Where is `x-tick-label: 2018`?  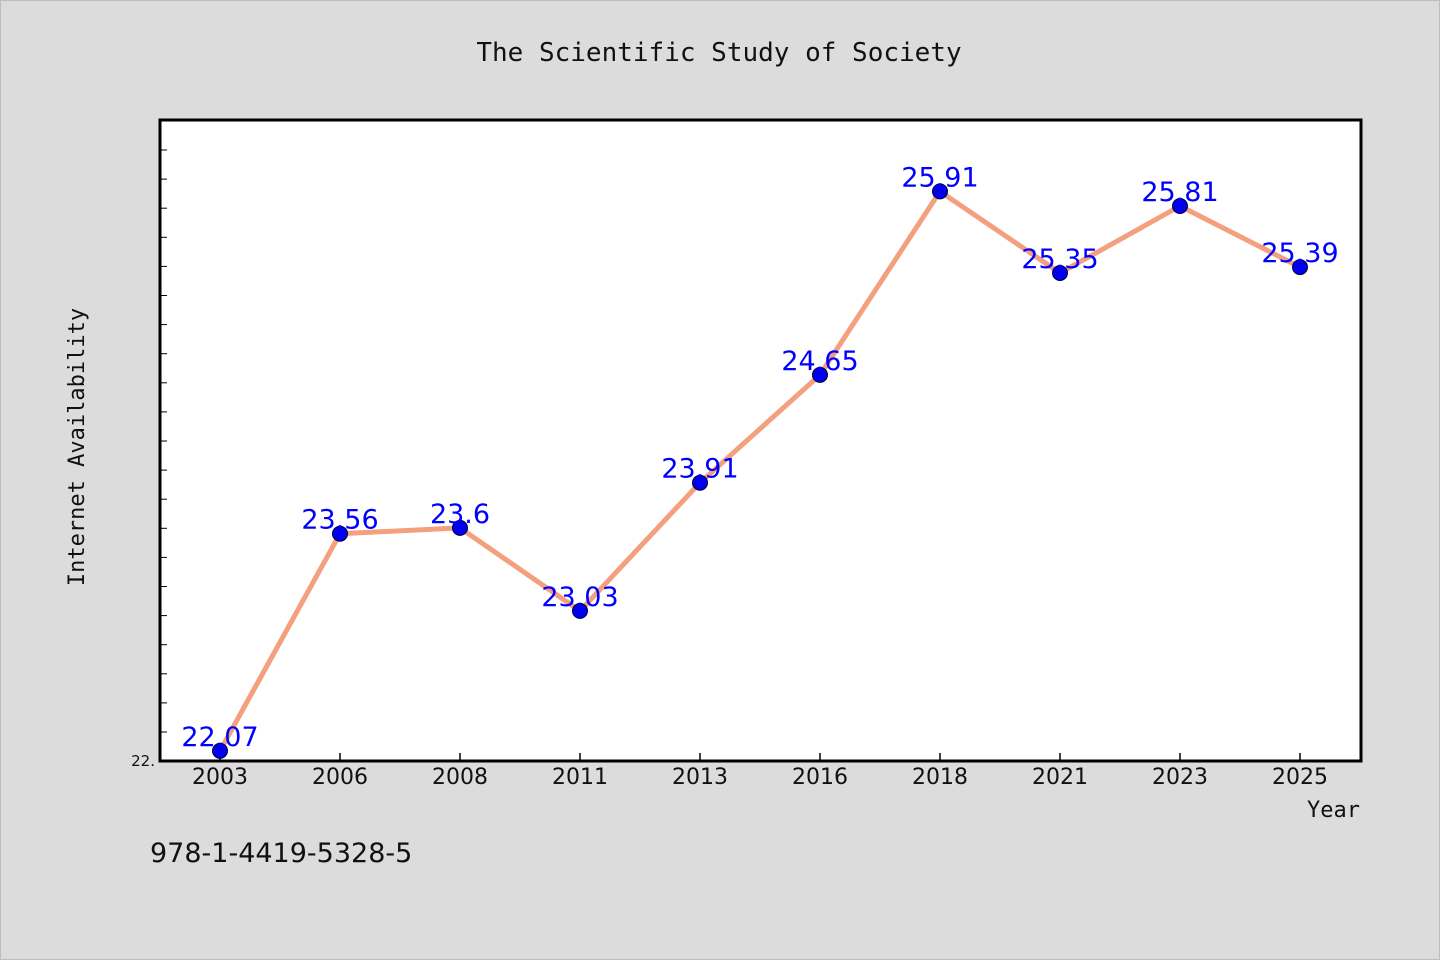 x-tick-label: 2018 is located at coordinates (940, 777).